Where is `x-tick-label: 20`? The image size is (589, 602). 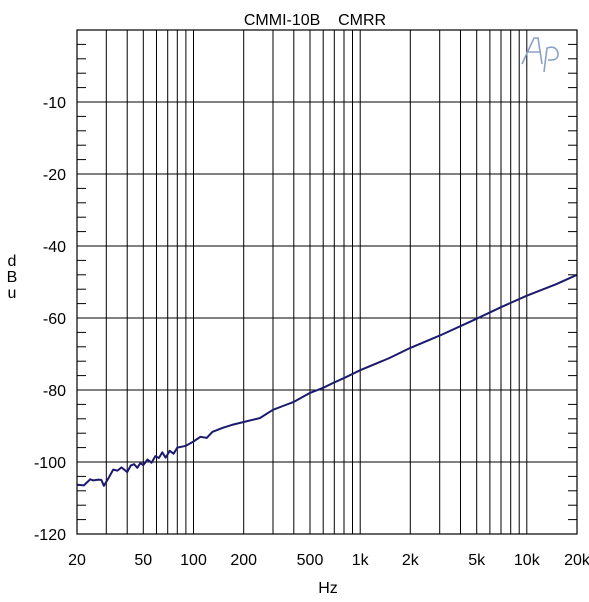 x-tick-label: 20 is located at coordinates (77, 560).